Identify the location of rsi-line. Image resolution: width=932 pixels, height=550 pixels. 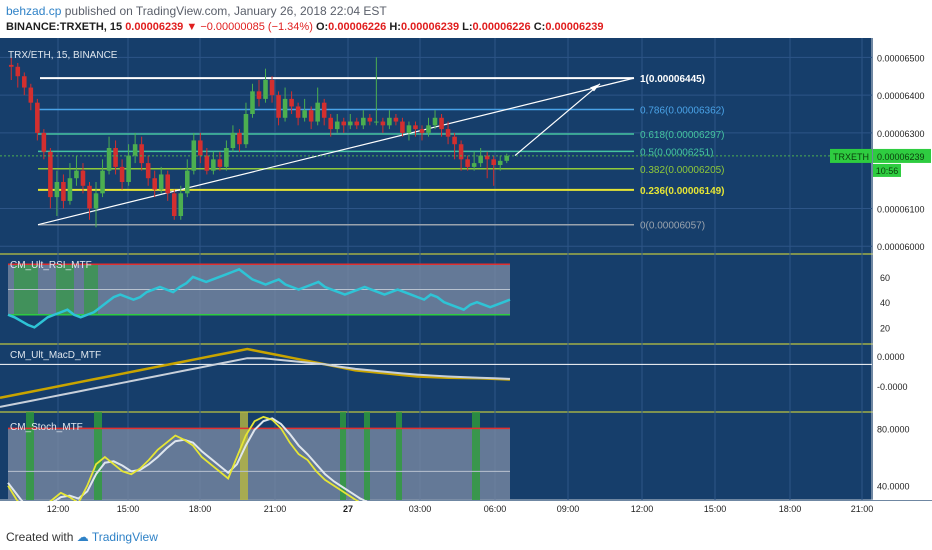
(259, 298).